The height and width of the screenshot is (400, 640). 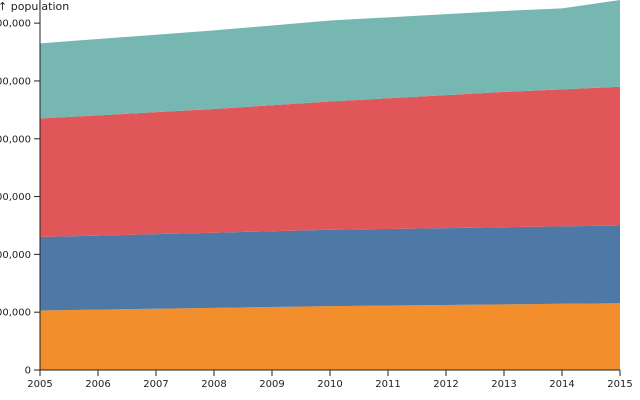 I want to click on x-tick-label: 2010, so click(x=329, y=384).